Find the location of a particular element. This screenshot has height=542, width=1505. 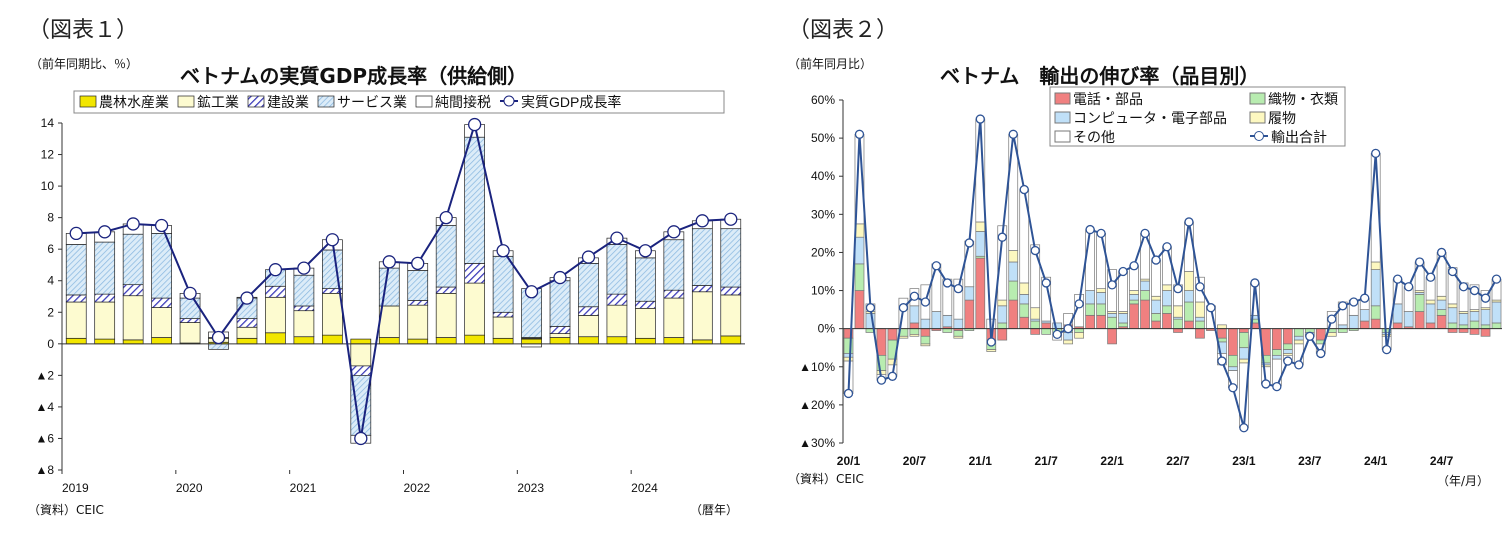

y-tick-label: ▲20% is located at coordinates (817, 405).